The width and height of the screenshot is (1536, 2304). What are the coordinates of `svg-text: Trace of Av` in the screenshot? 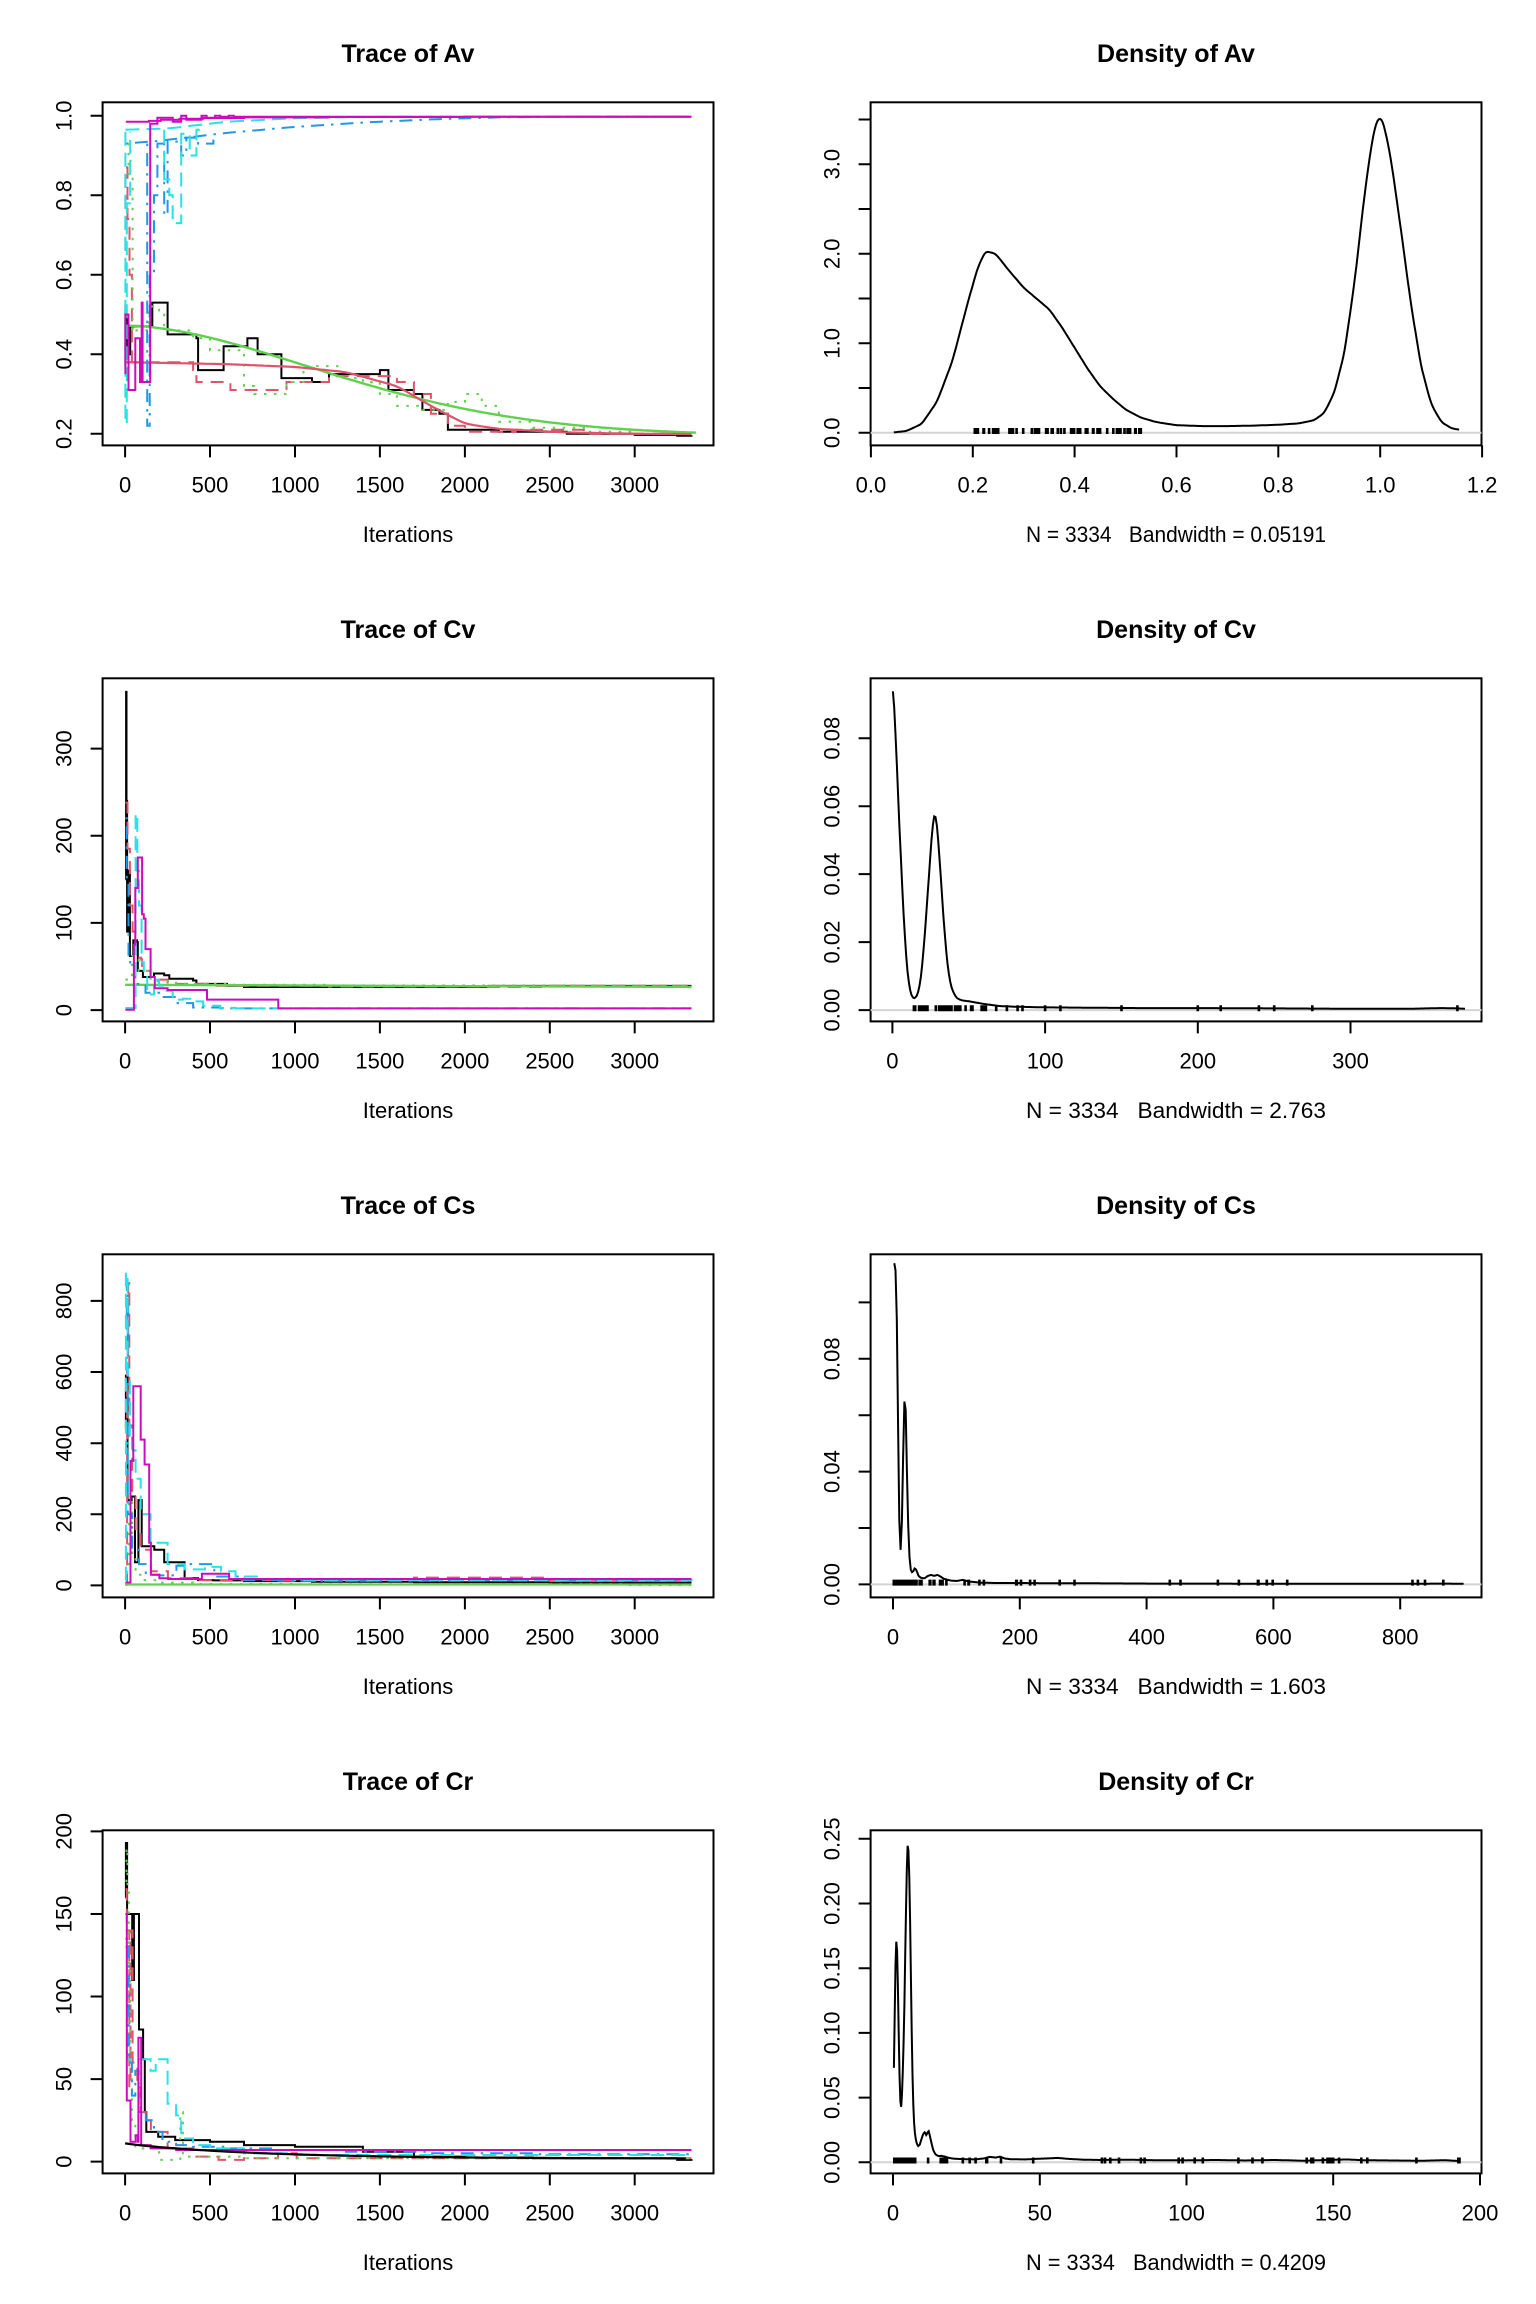 It's located at (408, 54).